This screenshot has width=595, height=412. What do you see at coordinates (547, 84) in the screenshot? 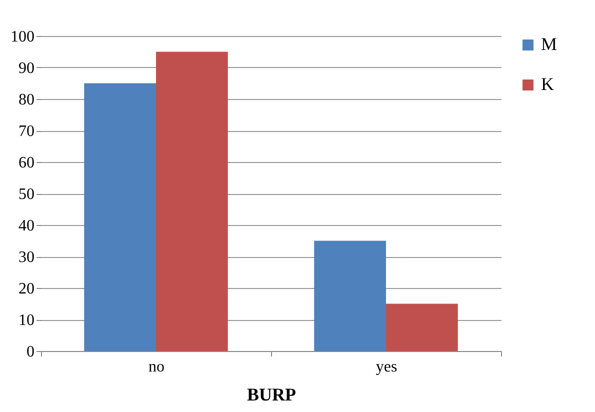
I see `legend-label: K` at bounding box center [547, 84].